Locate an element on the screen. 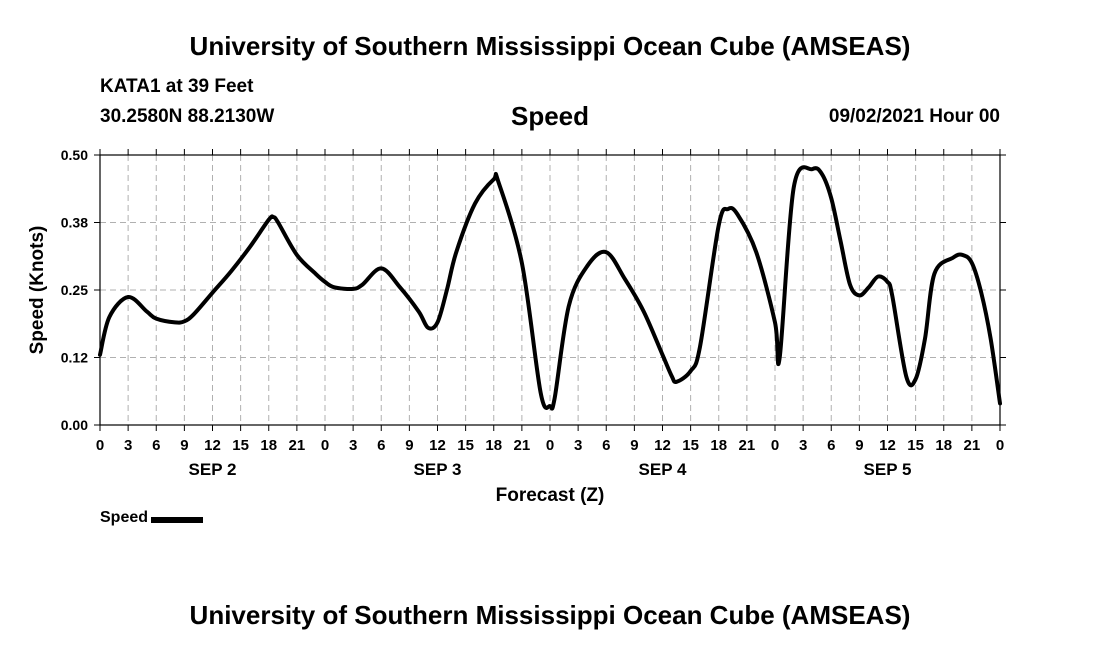  day-label: SEP 2 is located at coordinates (213, 469).